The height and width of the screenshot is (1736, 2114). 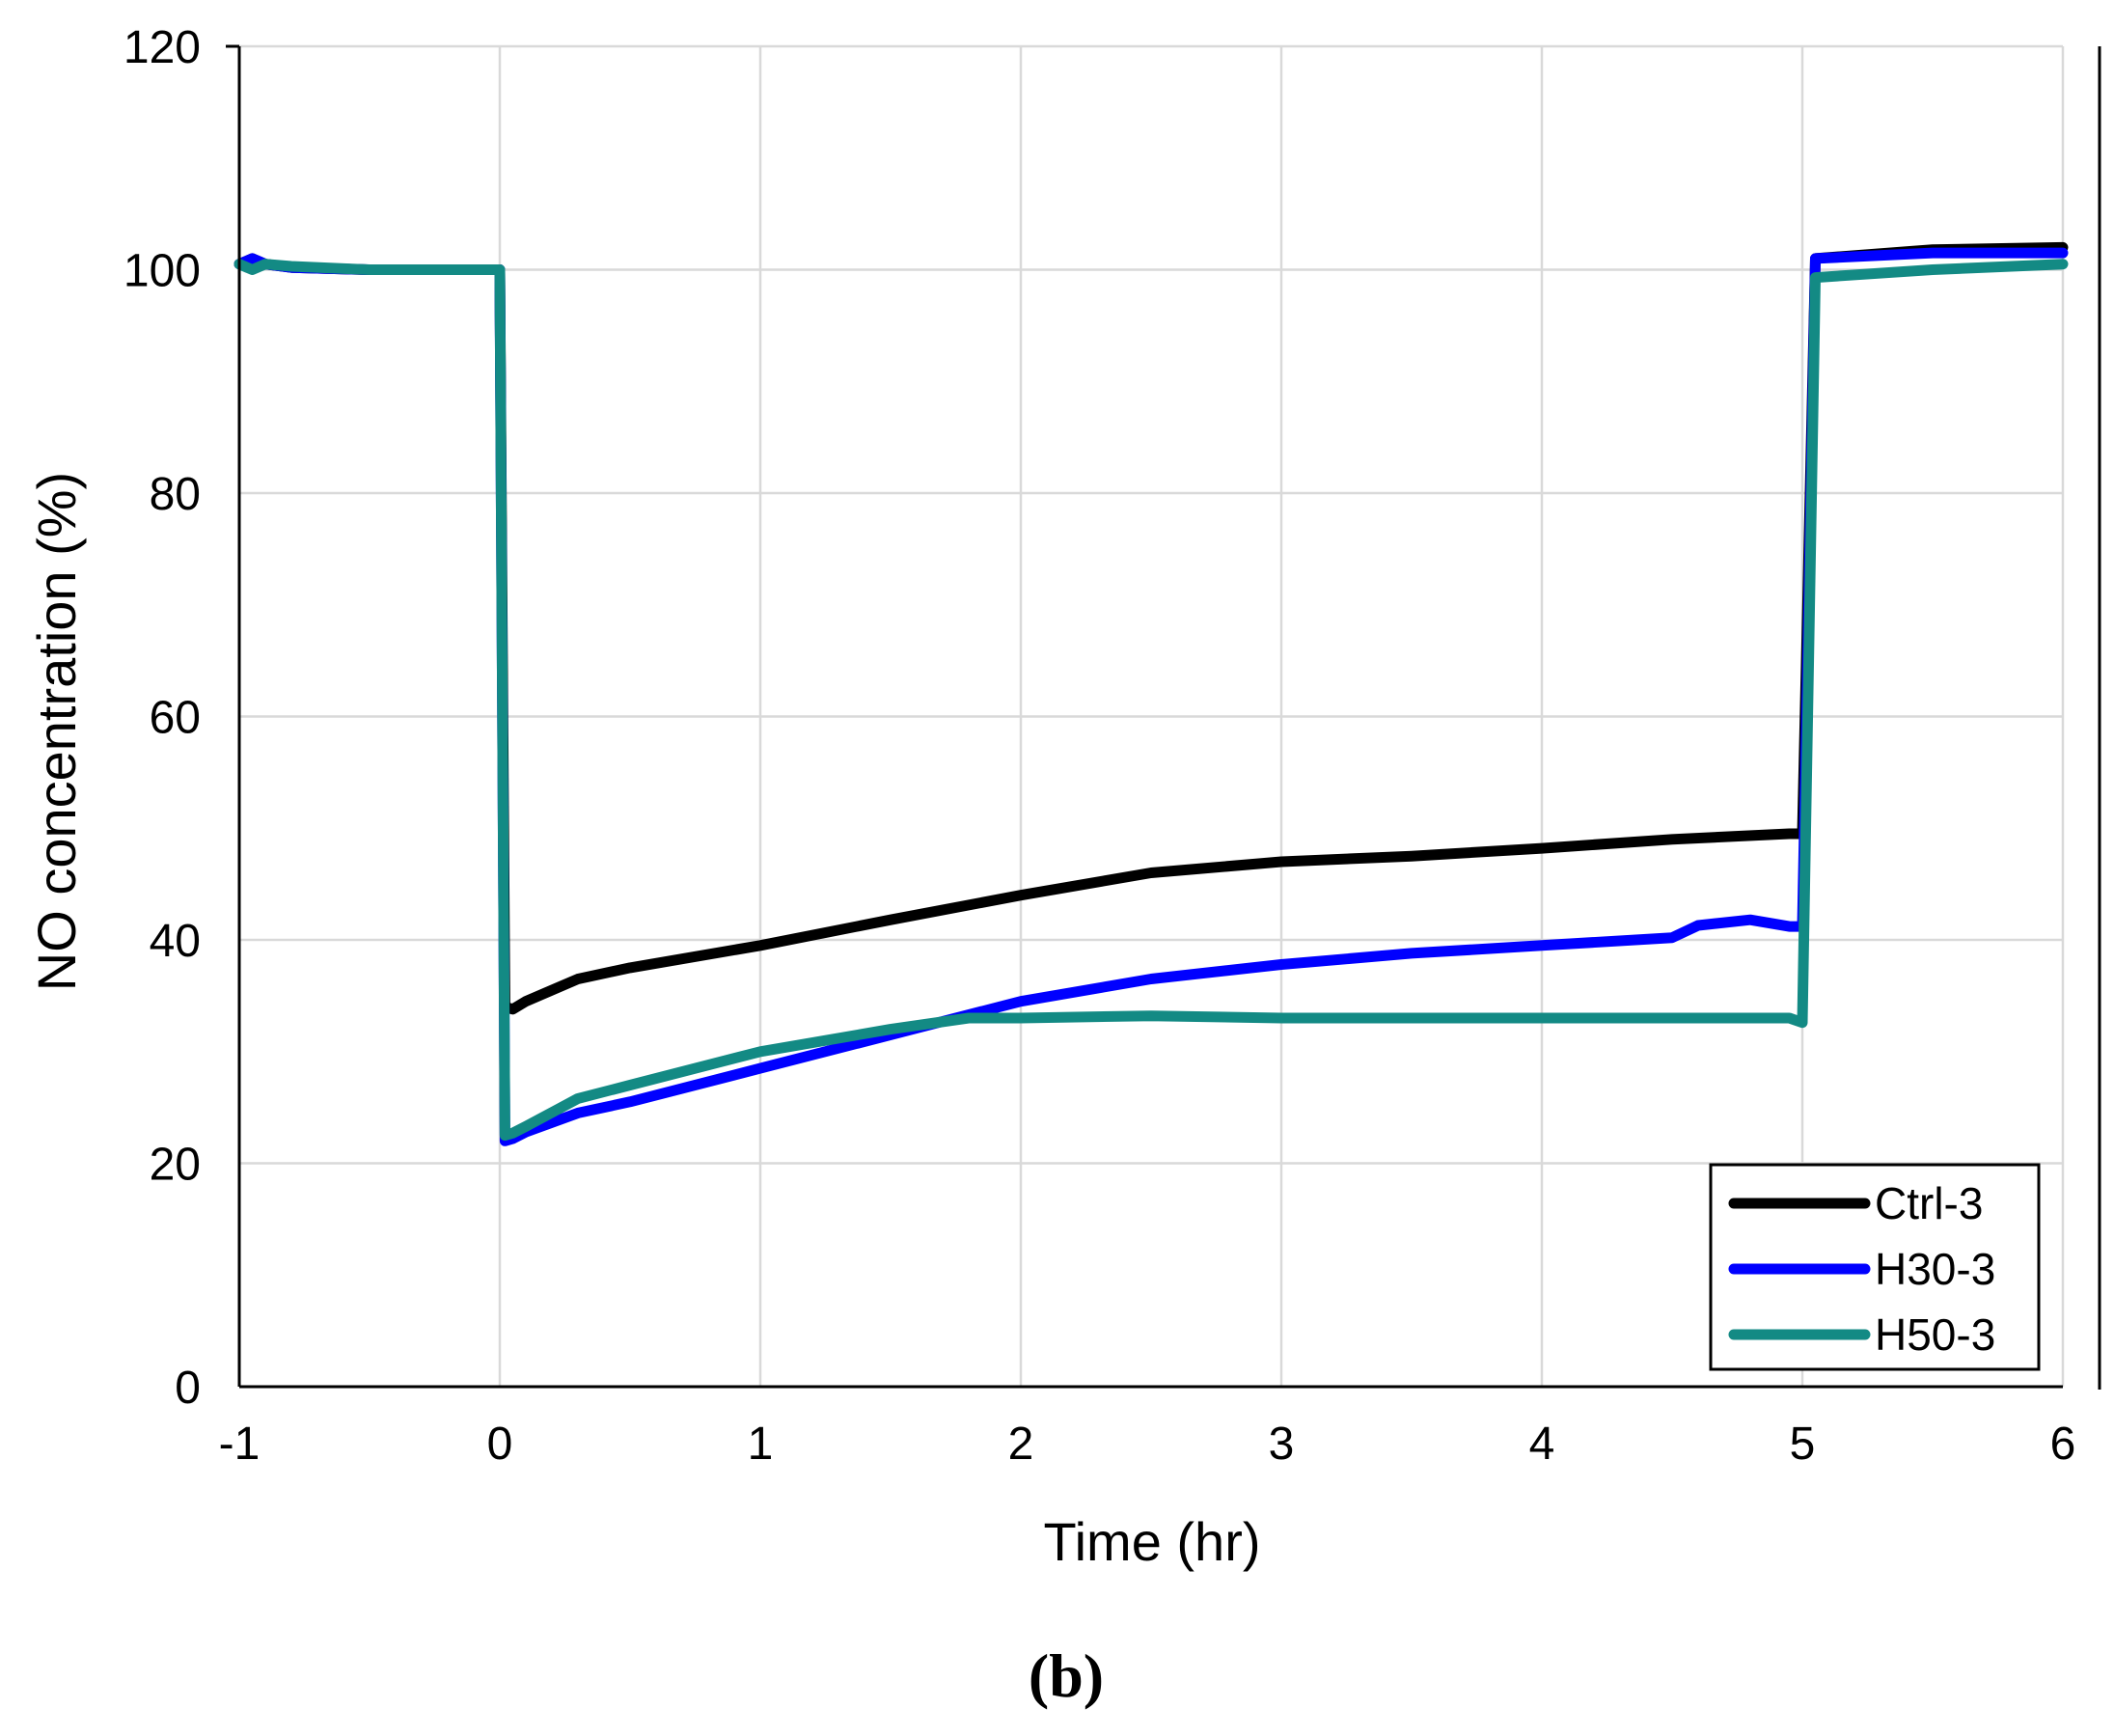 I want to click on x-tick-labels: -1 0 1 2 3 4 5 6, so click(x=1147, y=1444).